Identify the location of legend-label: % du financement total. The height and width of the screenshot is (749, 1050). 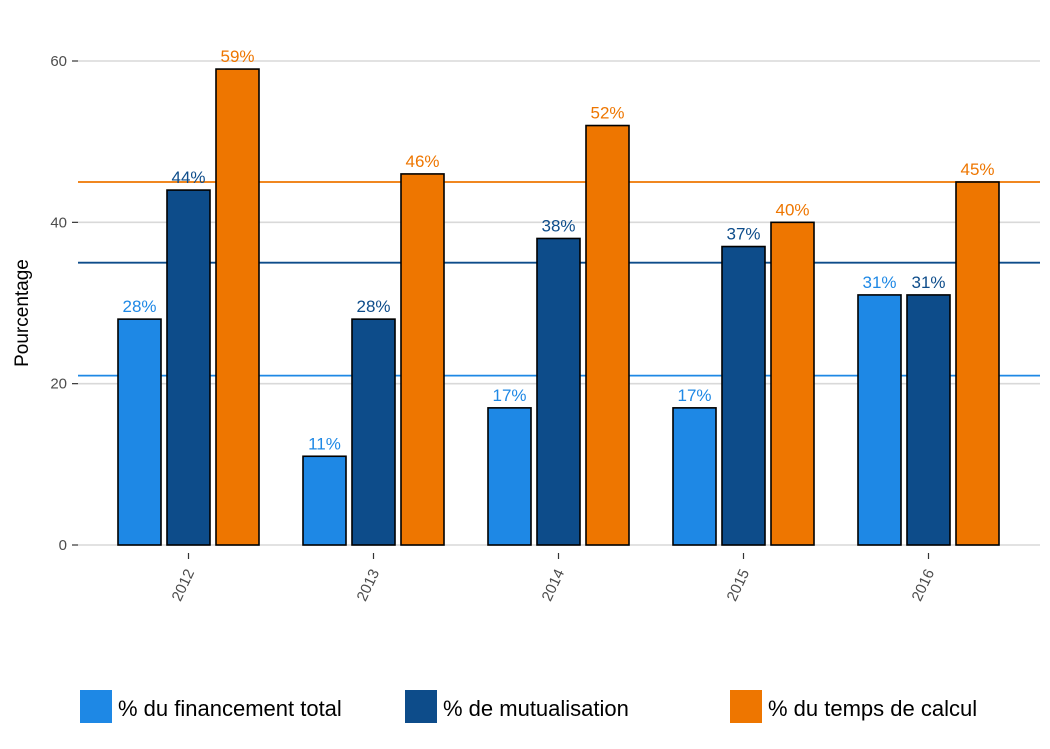
(230, 708).